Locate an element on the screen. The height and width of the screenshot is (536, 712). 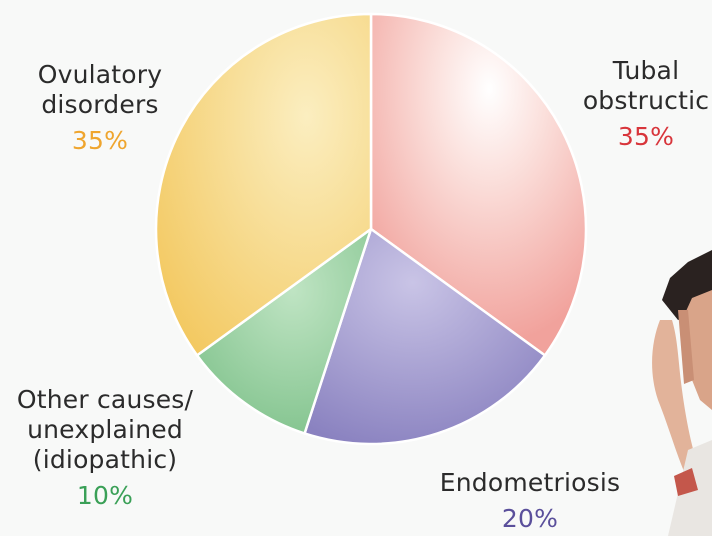
slice-endometriosis is located at coordinates (425, 336).